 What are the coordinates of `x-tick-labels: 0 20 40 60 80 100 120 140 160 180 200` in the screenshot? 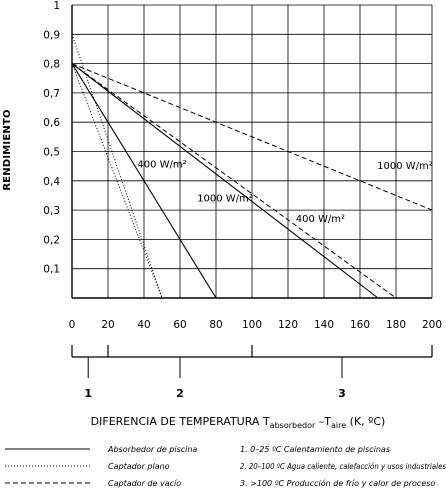 It's located at (255, 325).